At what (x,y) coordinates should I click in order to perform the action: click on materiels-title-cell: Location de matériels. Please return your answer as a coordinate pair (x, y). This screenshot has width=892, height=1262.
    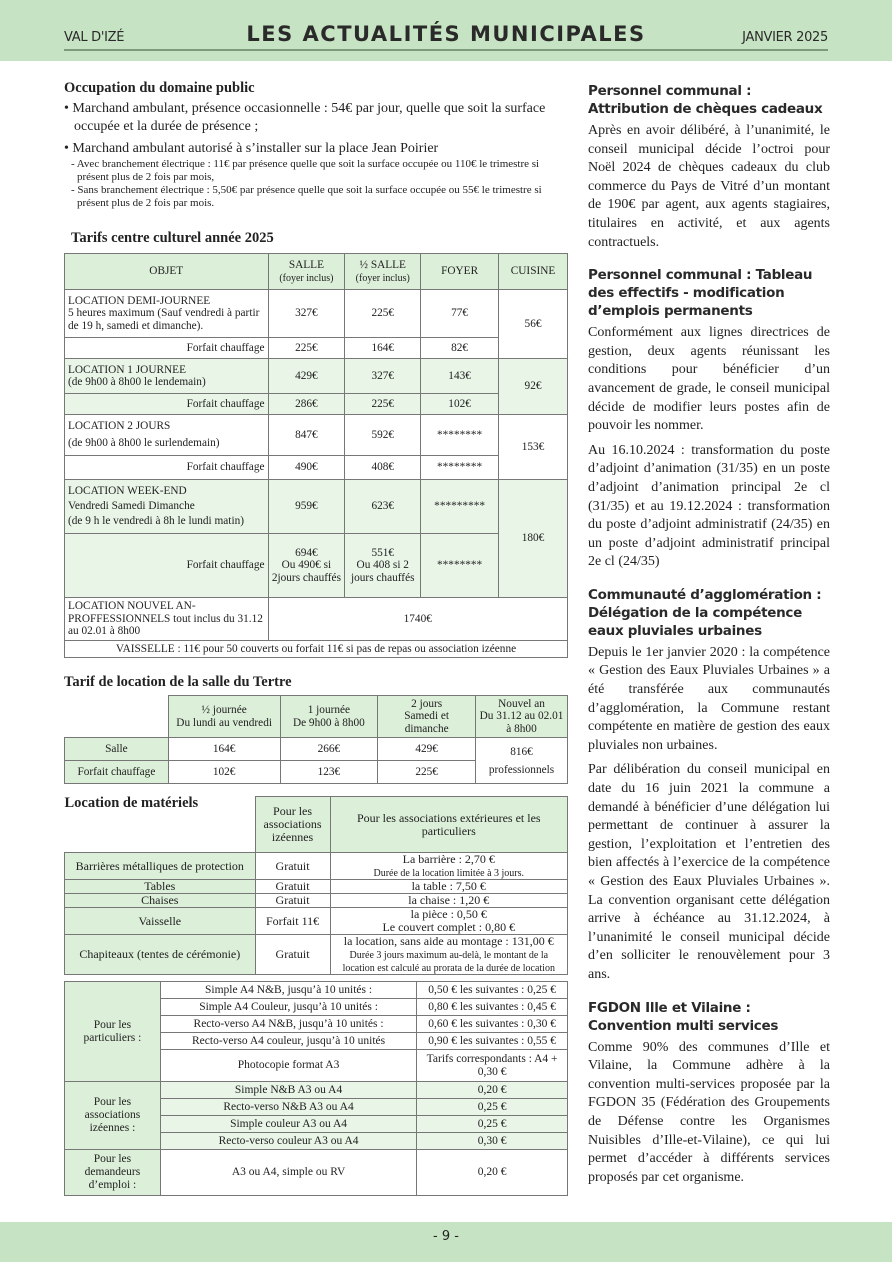
    Looking at the image, I should click on (160, 824).